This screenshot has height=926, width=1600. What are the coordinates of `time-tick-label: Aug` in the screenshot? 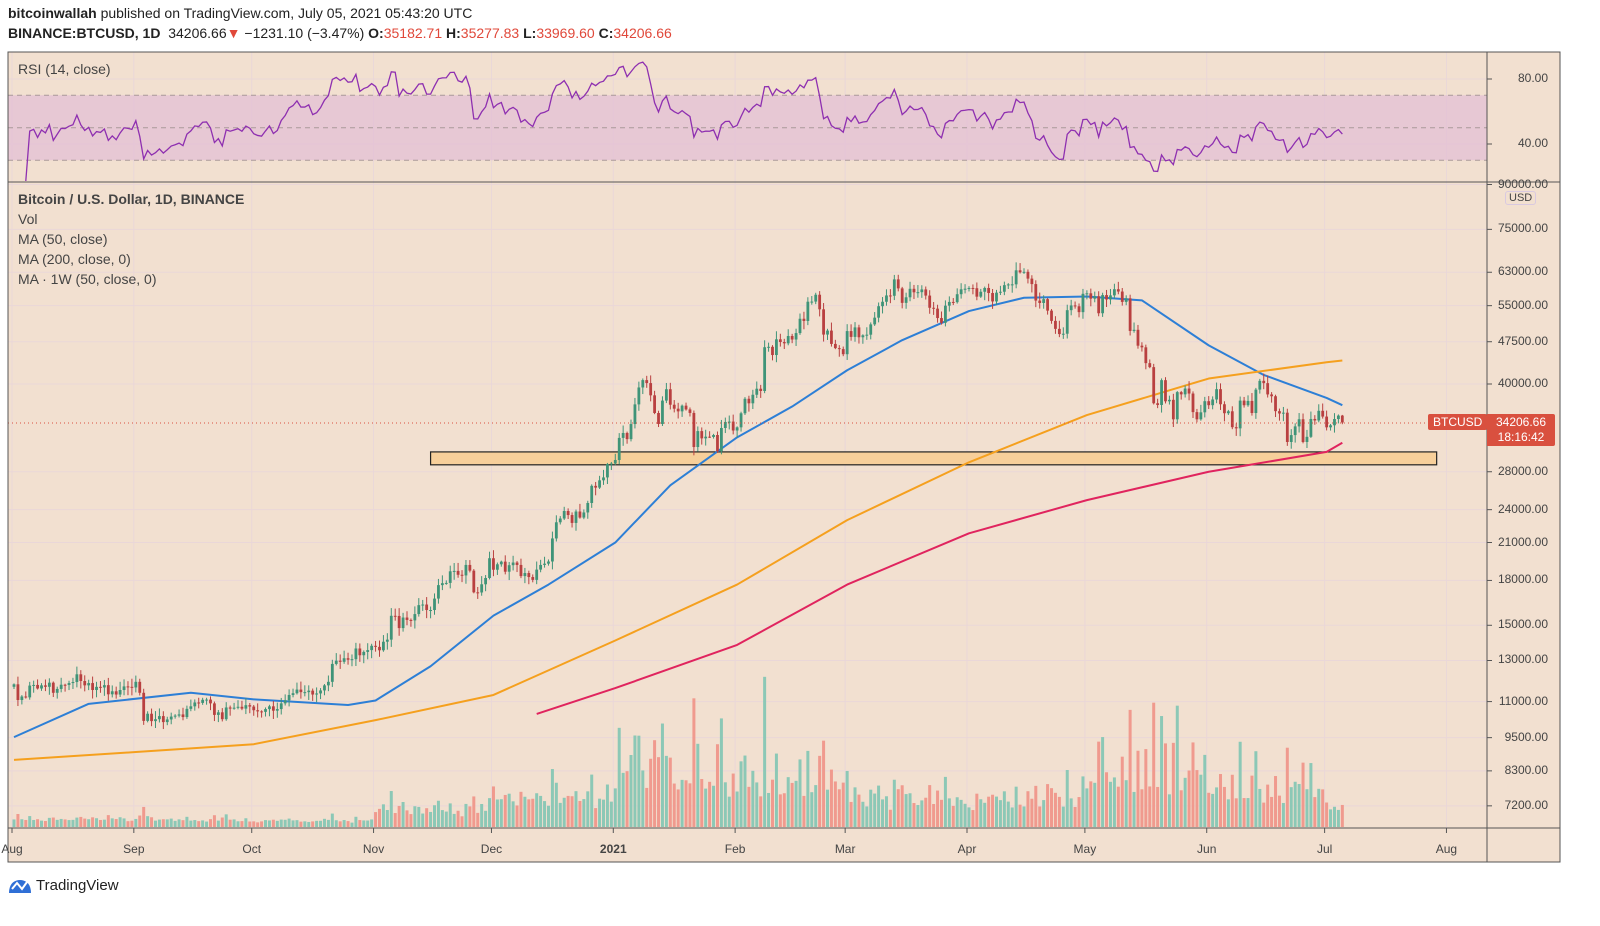 It's located at (1446, 849).